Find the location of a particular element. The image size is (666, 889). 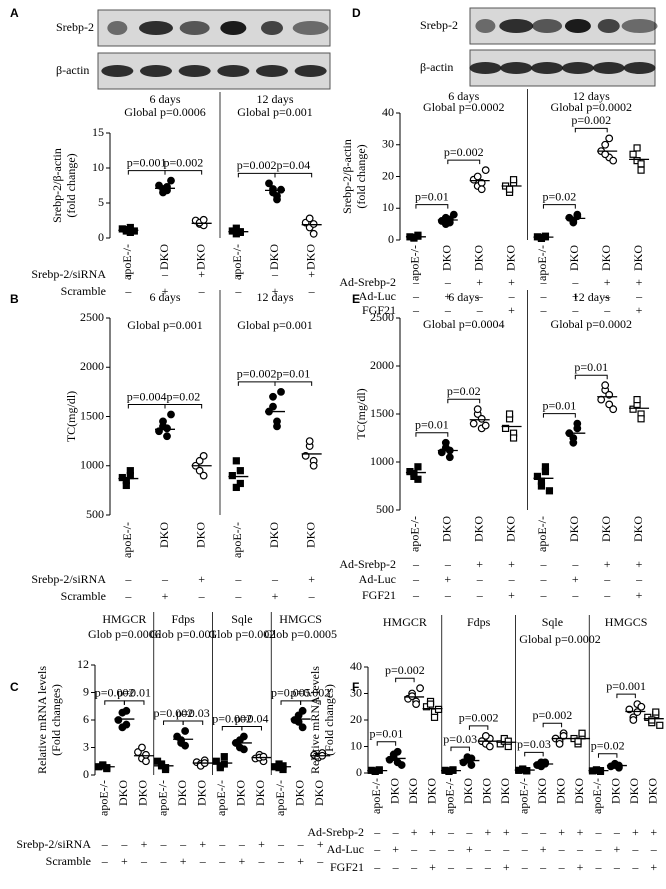

condition-name: Scramble is located at coordinates (68, 861).